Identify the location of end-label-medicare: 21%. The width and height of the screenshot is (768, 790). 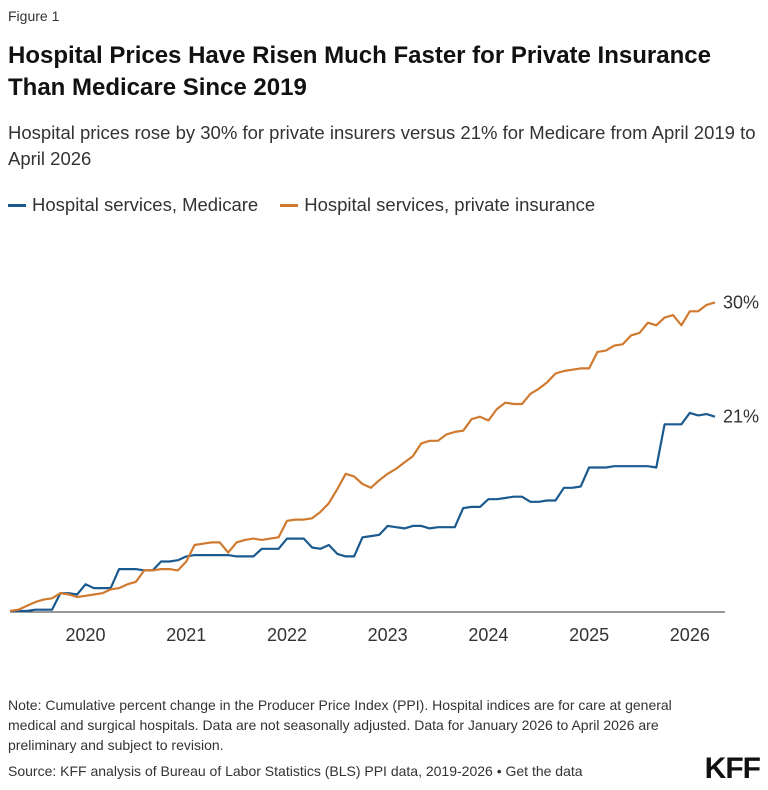
(741, 417).